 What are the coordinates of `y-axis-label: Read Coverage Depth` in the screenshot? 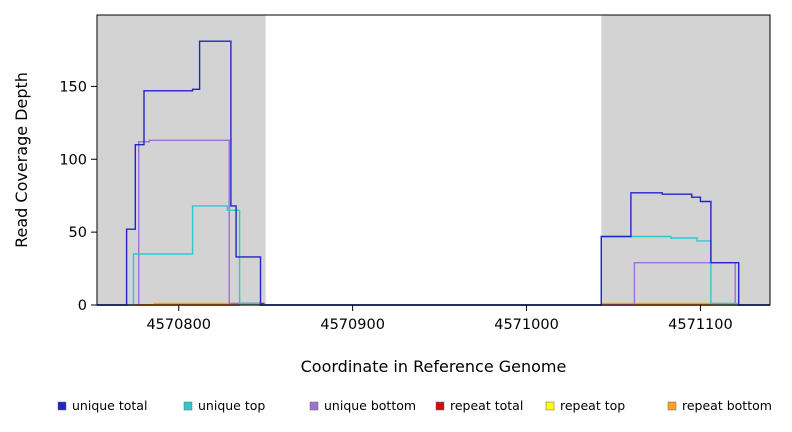 It's located at (21, 160).